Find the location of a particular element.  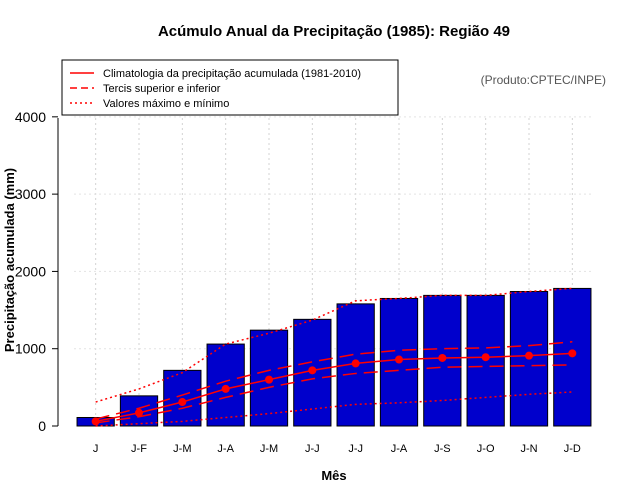

y-tick-label: 3000 is located at coordinates (30, 194).